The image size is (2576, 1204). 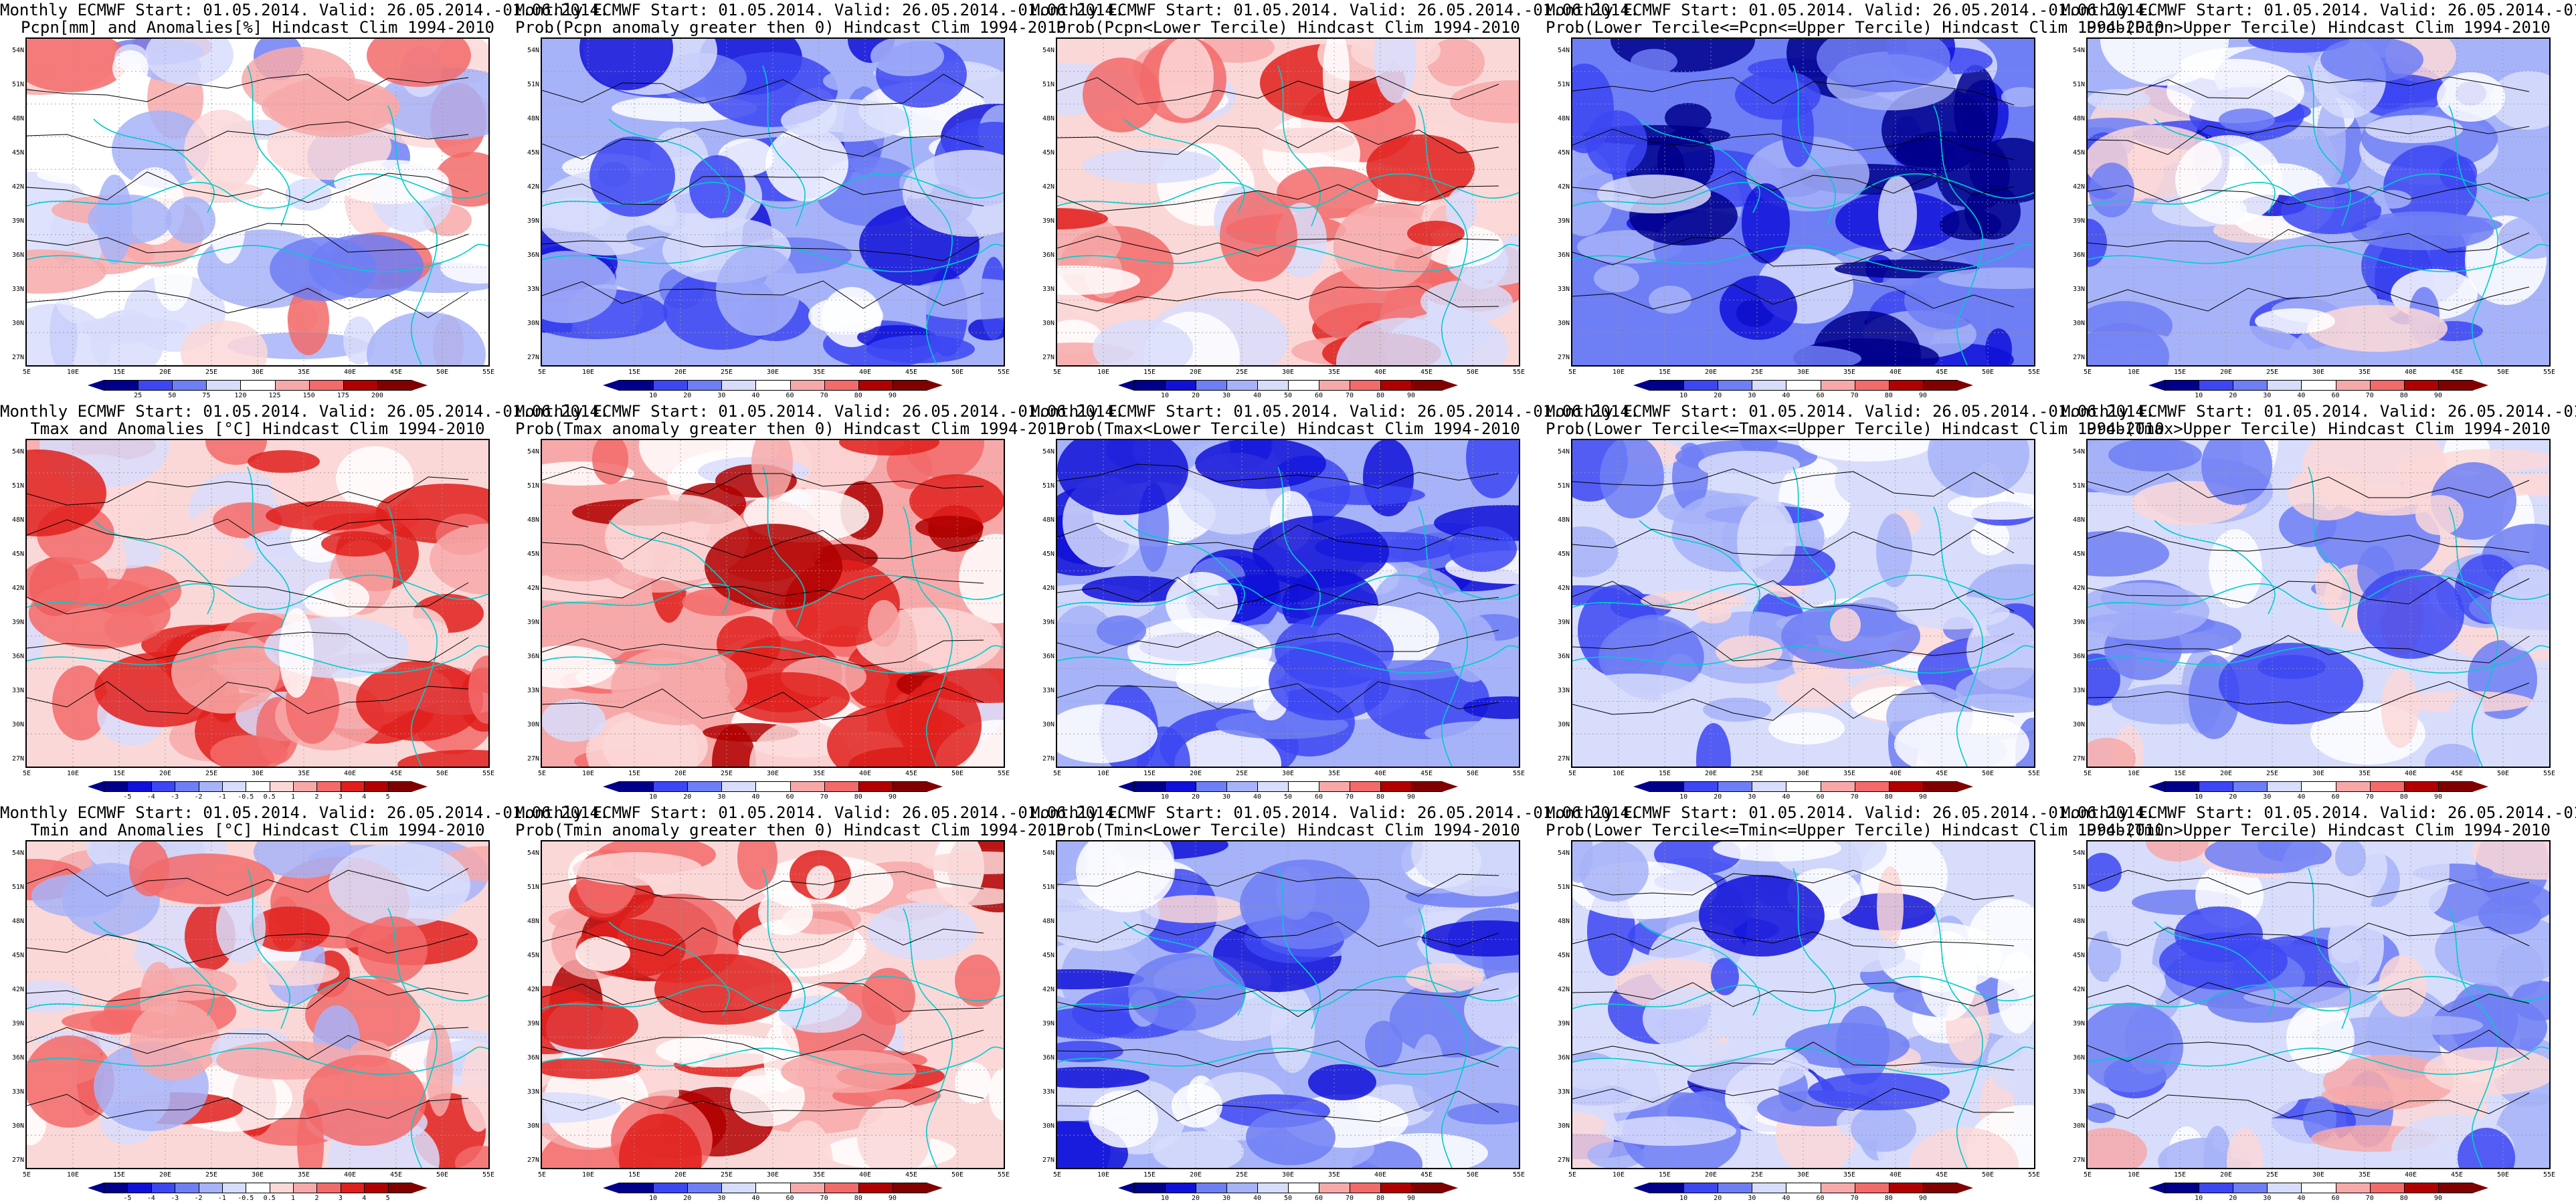 What do you see at coordinates (1349, 395) in the screenshot?
I see `colorbar-tick-label: 70` at bounding box center [1349, 395].